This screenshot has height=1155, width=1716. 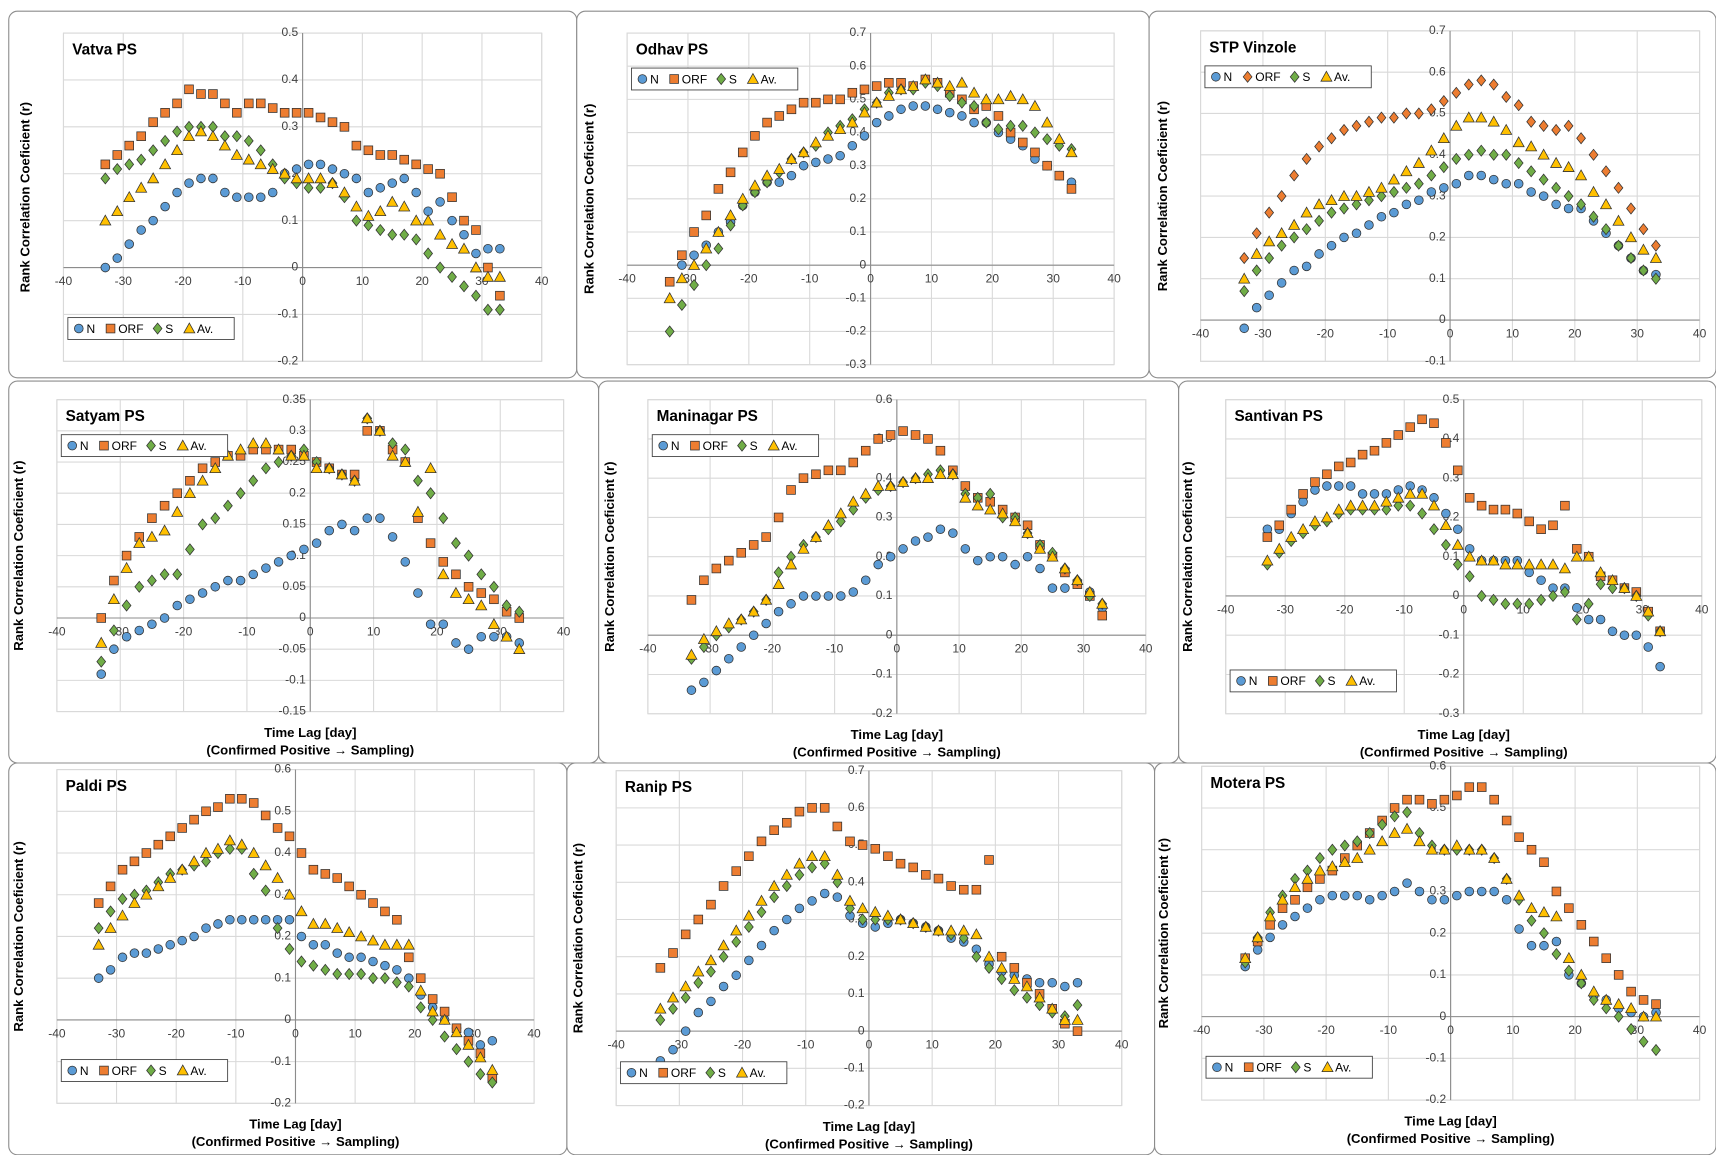 What do you see at coordinates (854, 1105) in the screenshot?
I see `y-tick-label: -0.2` at bounding box center [854, 1105].